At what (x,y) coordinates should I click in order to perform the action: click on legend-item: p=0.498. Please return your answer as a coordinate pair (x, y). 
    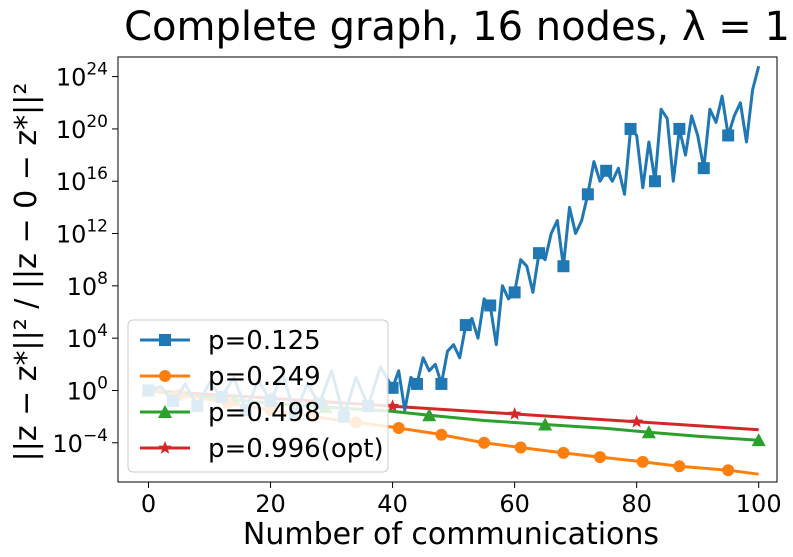
    Looking at the image, I should click on (230, 413).